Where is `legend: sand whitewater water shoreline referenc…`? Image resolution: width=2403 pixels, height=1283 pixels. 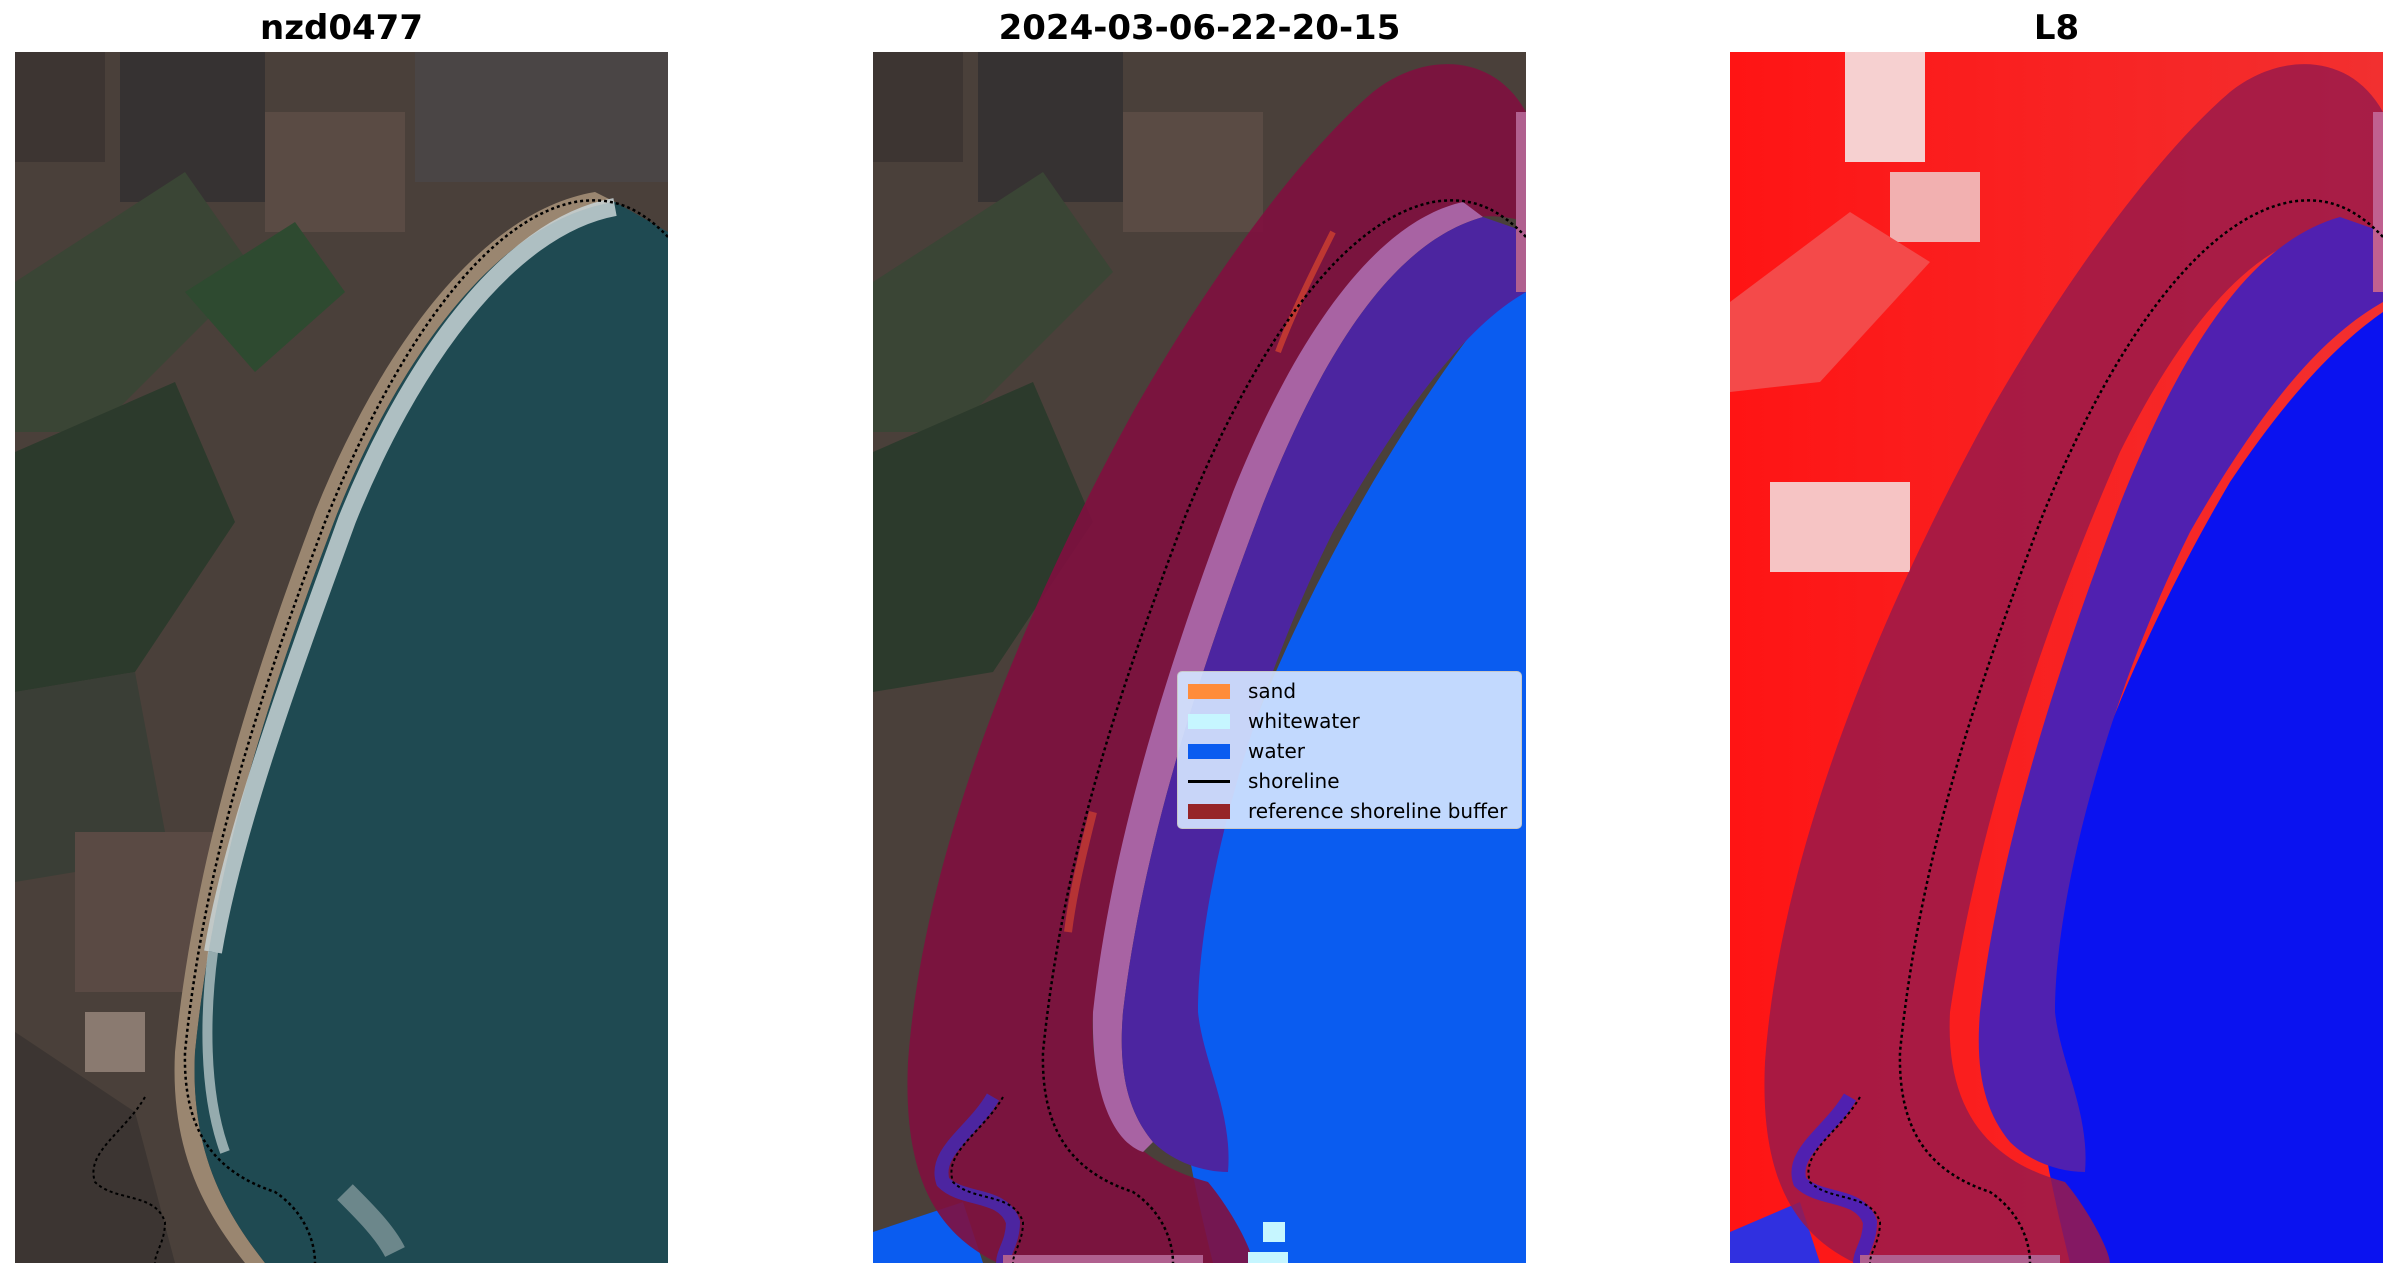 legend: sand whitewater water shoreline referenc… is located at coordinates (1349, 750).